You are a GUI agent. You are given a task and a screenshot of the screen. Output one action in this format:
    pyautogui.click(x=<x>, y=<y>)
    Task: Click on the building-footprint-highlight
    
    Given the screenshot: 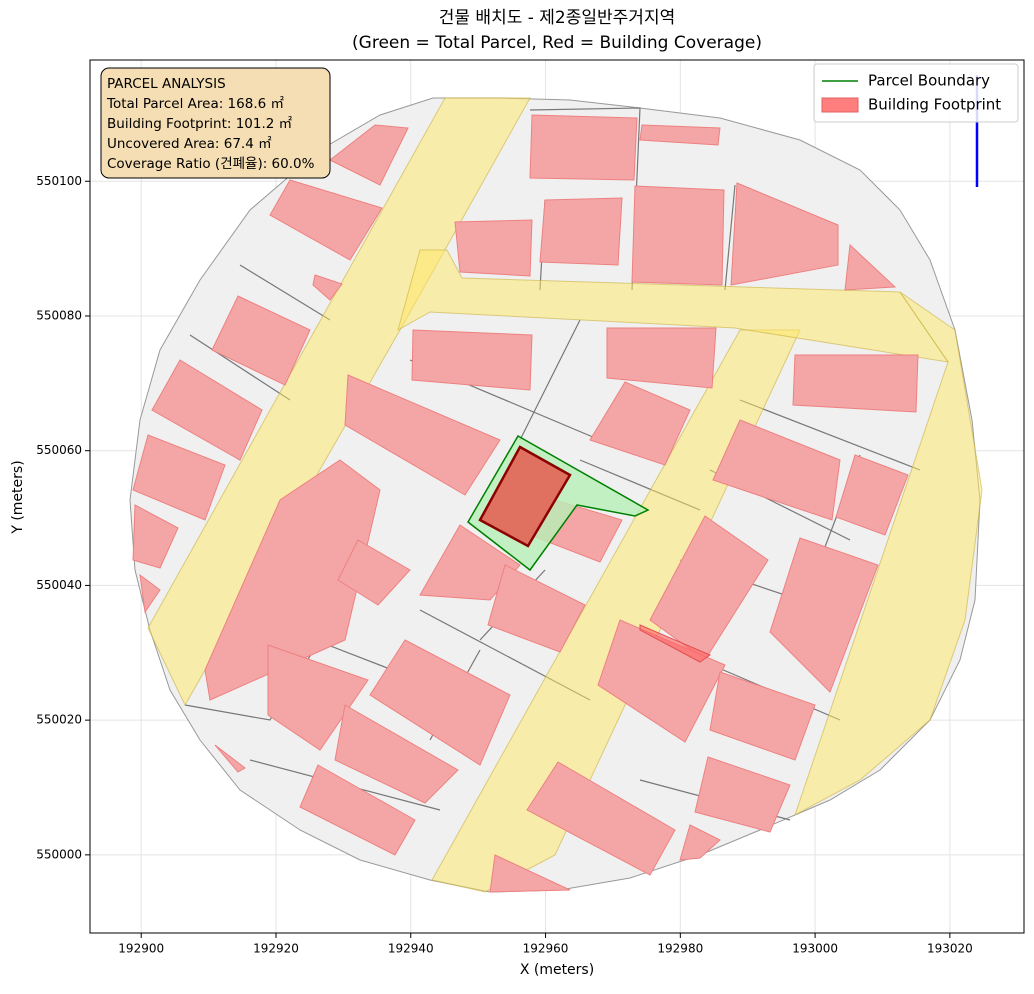 What is the action you would take?
    pyautogui.click(x=525, y=496)
    